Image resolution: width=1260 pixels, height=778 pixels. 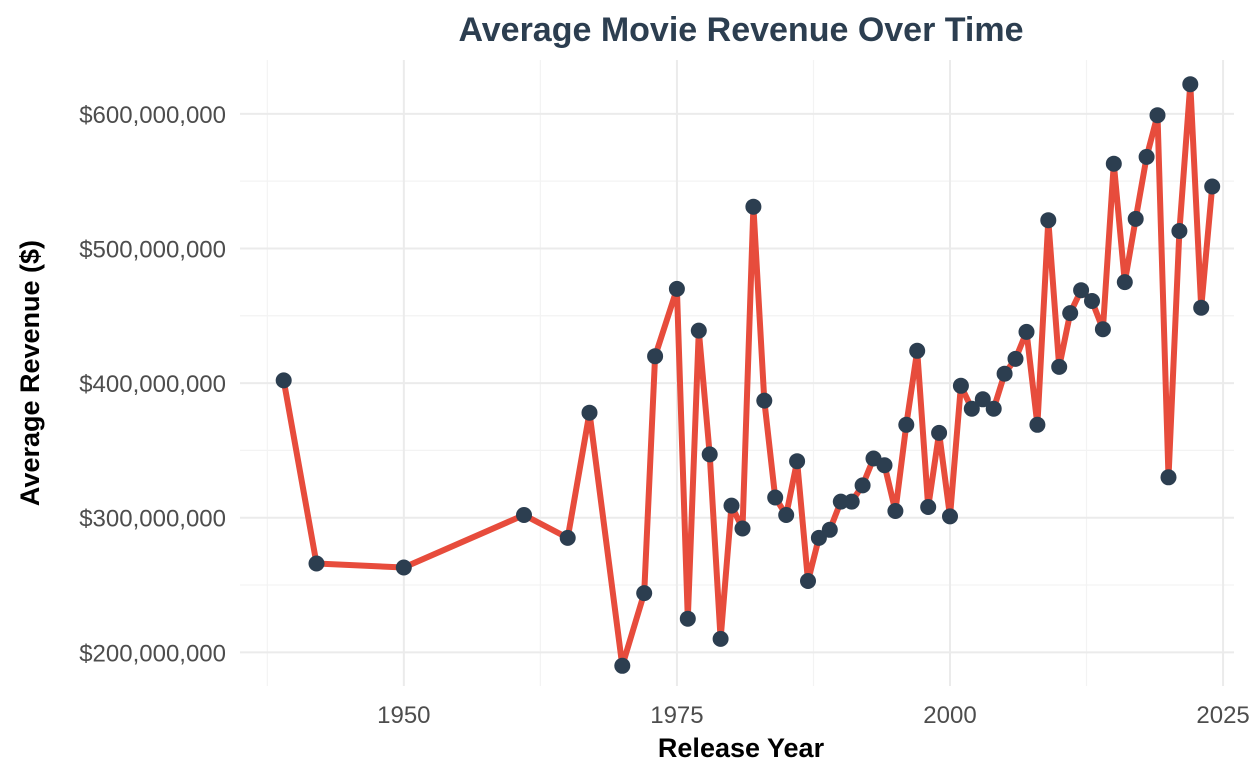 I want to click on x-tick-label: 2025, so click(x=1222, y=715).